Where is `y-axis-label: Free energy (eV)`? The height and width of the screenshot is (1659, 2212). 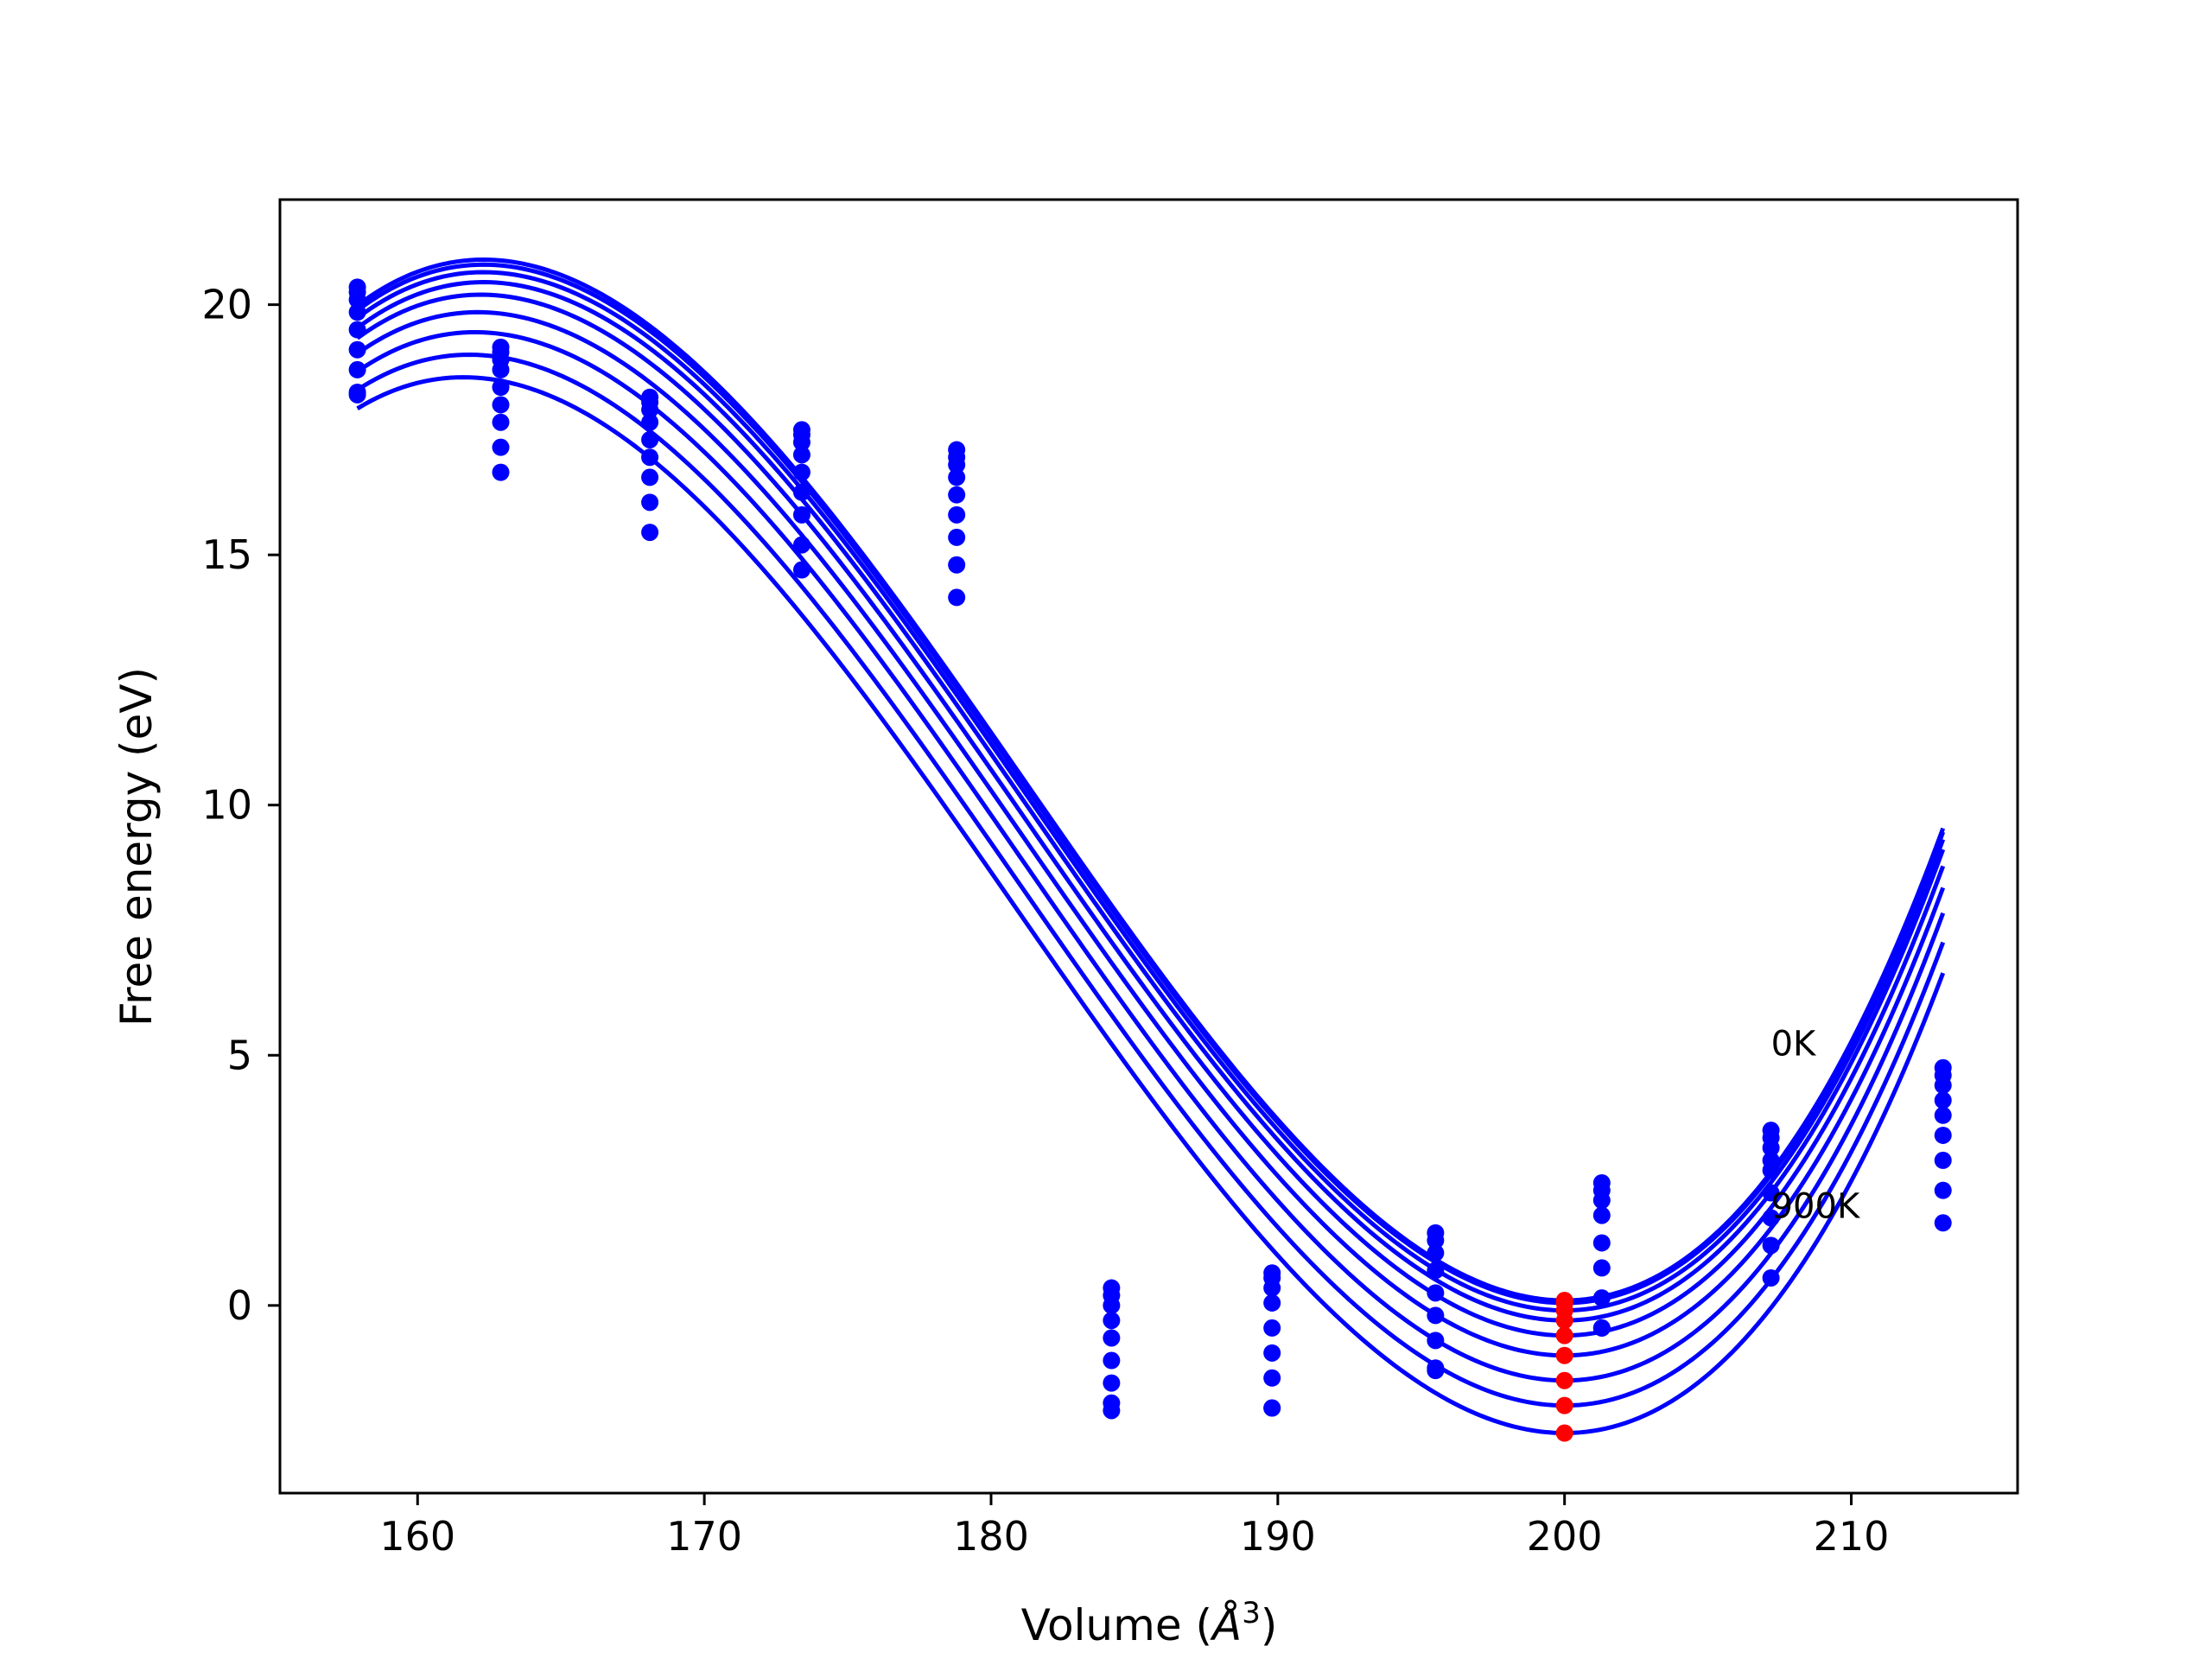
y-axis-label: Free energy (eV) is located at coordinates (136, 847).